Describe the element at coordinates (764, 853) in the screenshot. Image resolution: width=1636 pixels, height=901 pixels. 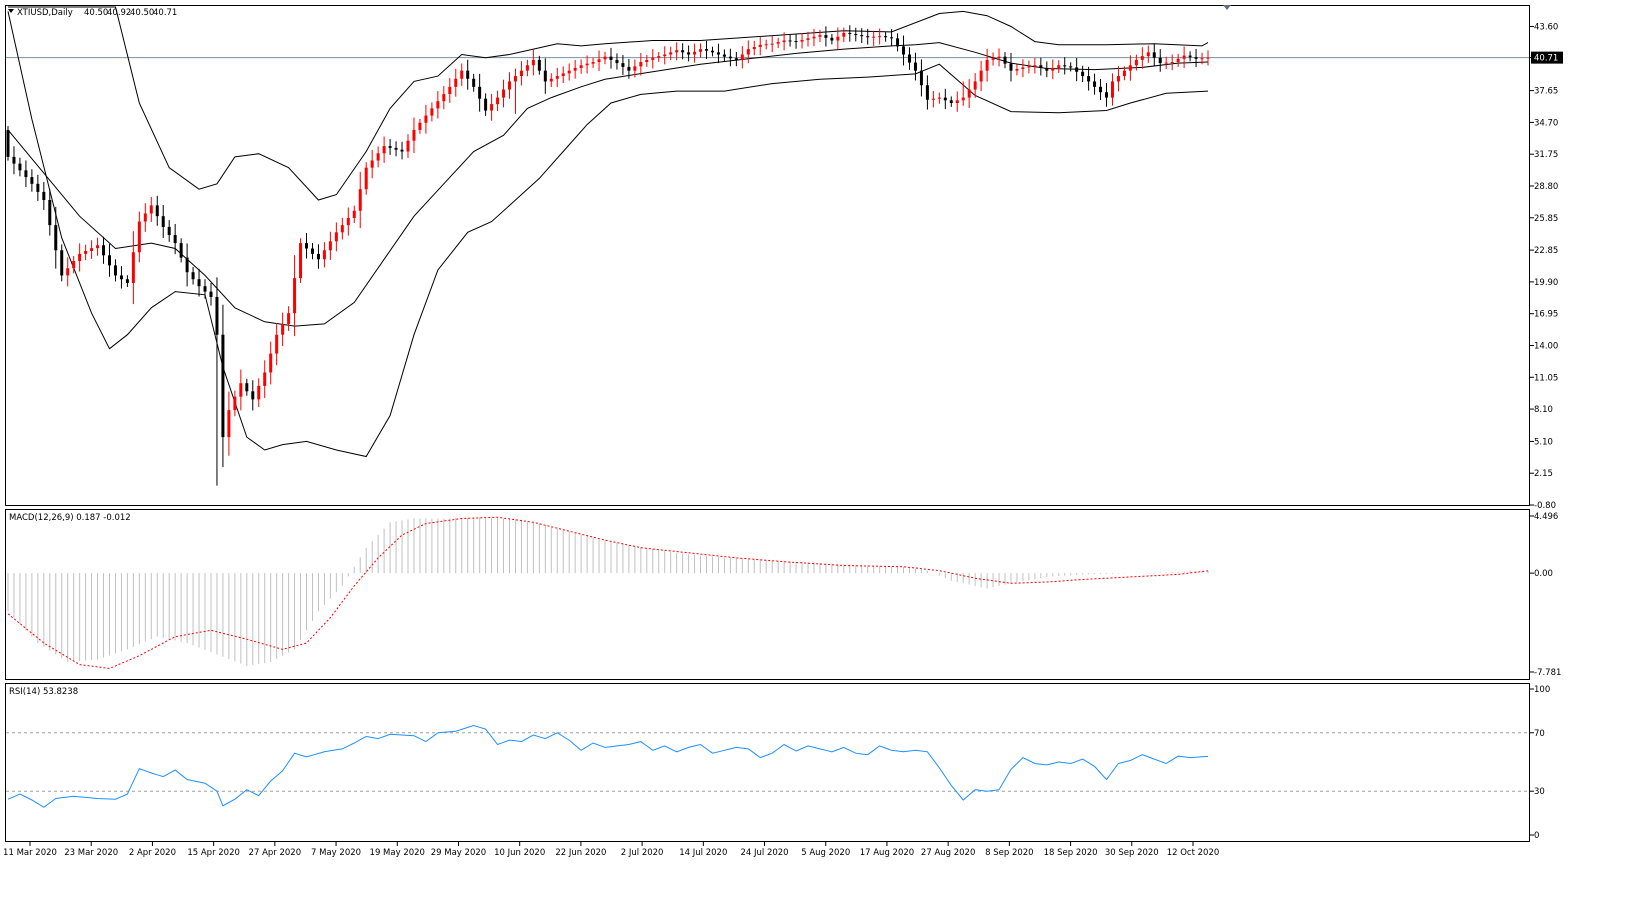
I see `x-tick-label: 24 Jul 2020` at that location.